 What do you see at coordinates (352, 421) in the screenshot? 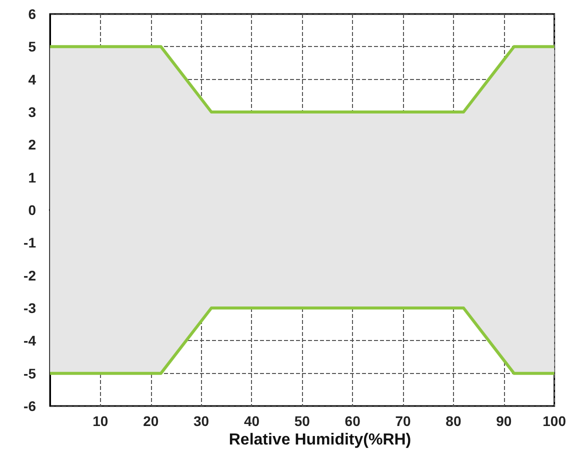
I see `x-tick-label: 60` at bounding box center [352, 421].